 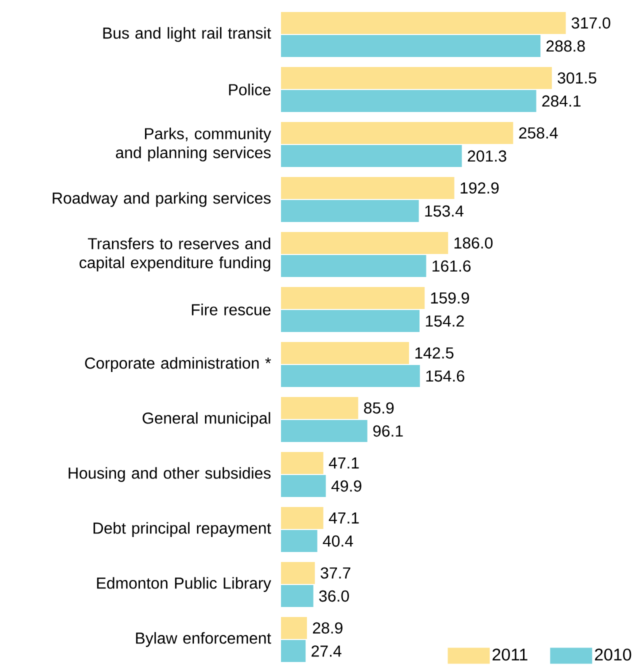 I want to click on data-label: 288.8, so click(x=565, y=46).